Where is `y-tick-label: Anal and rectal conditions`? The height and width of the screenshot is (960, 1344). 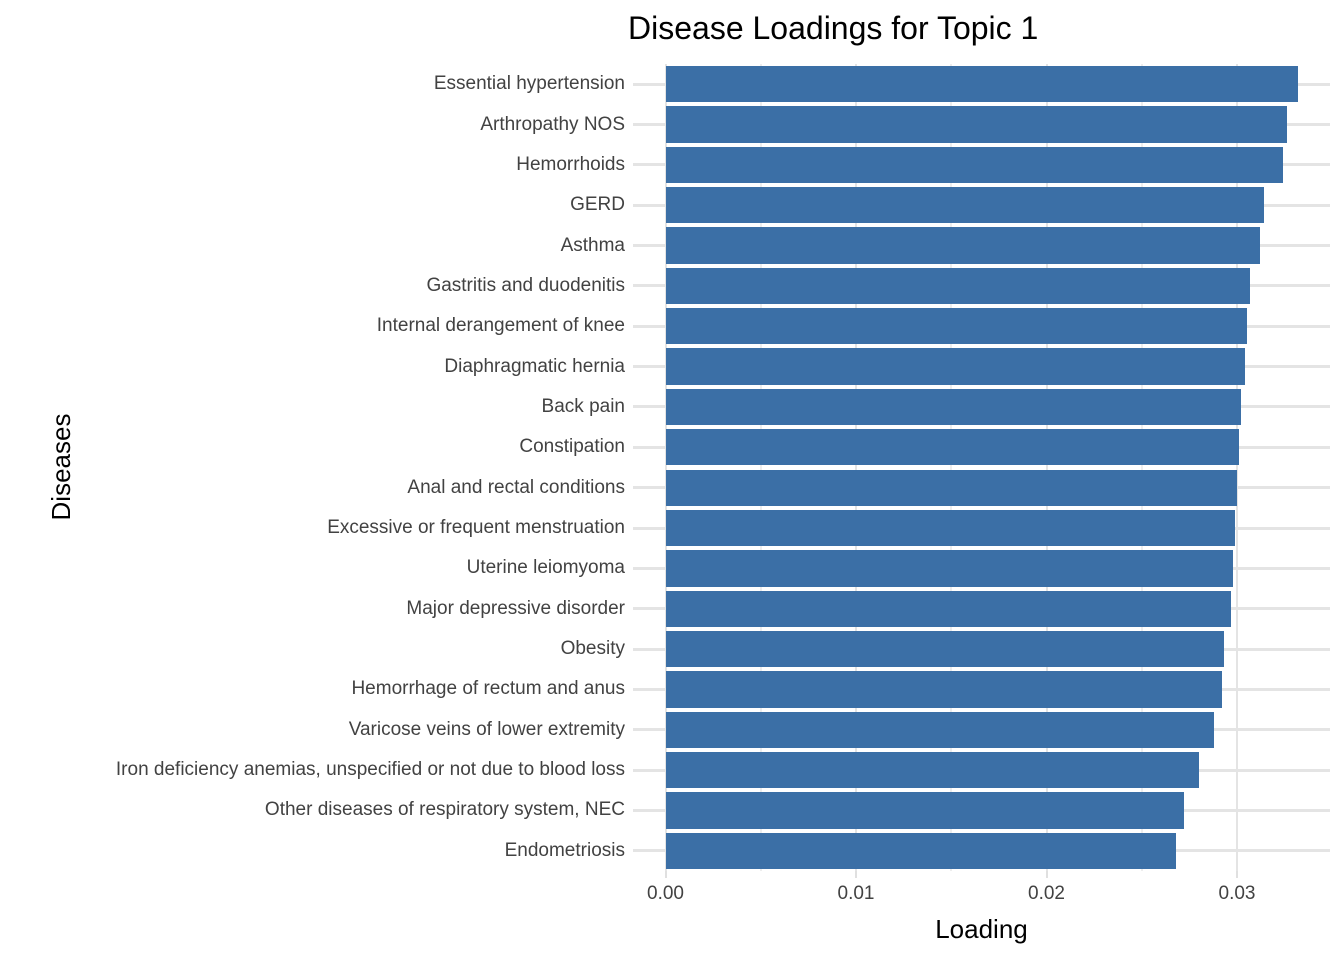
y-tick-label: Anal and rectal conditions is located at coordinates (516, 487).